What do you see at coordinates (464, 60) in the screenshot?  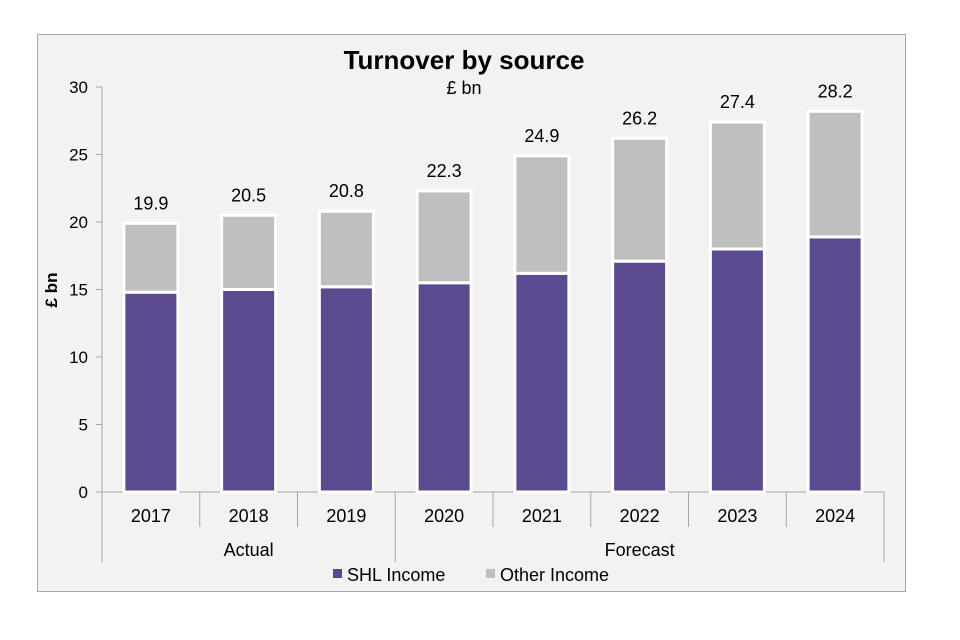 I see `chart-title: Turnover by source` at bounding box center [464, 60].